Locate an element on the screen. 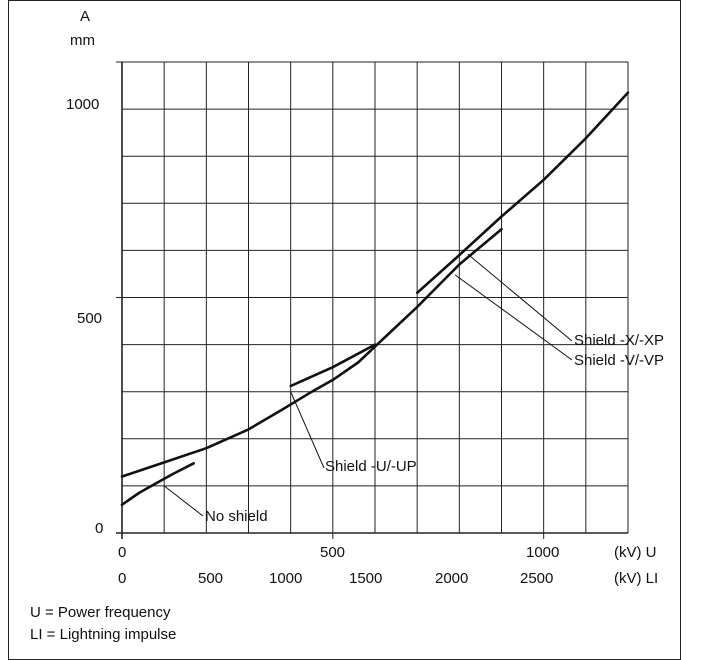 Image resolution: width=702 pixels, height=660 pixels. annotation-shield-x: Shield -X/-XP is located at coordinates (619, 340).